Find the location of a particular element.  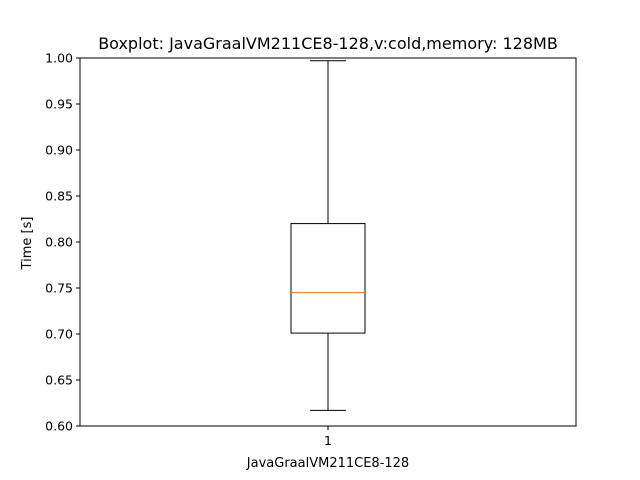

iqr-box is located at coordinates (328, 278).